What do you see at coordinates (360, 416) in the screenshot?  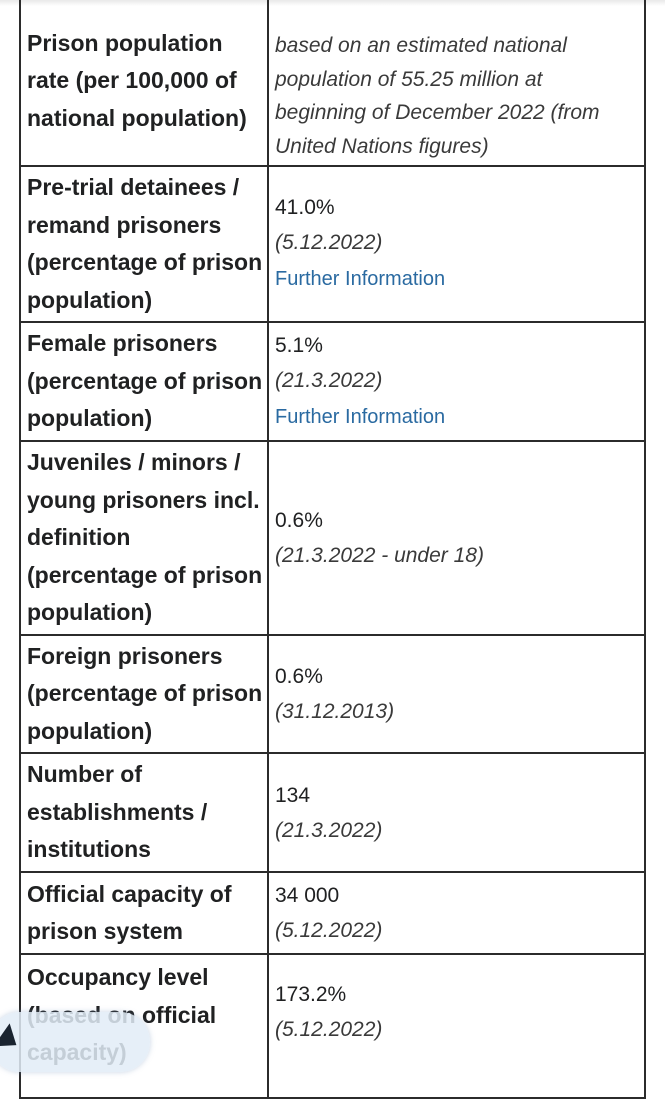 I see `female-further-information-link: Further Information` at bounding box center [360, 416].